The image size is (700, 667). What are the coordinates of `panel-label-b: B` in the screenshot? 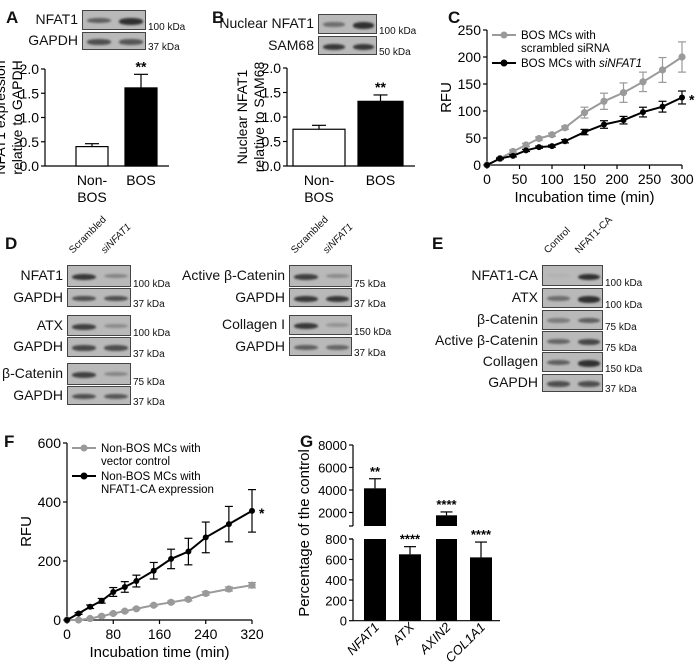 It's located at (218, 17).